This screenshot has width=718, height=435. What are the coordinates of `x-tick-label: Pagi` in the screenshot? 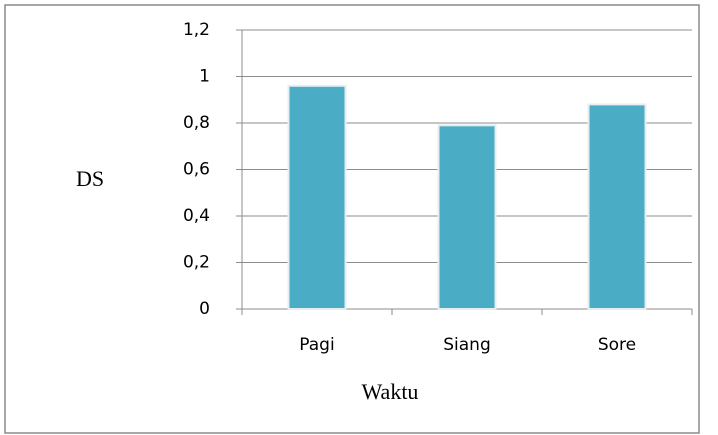 It's located at (316, 345).